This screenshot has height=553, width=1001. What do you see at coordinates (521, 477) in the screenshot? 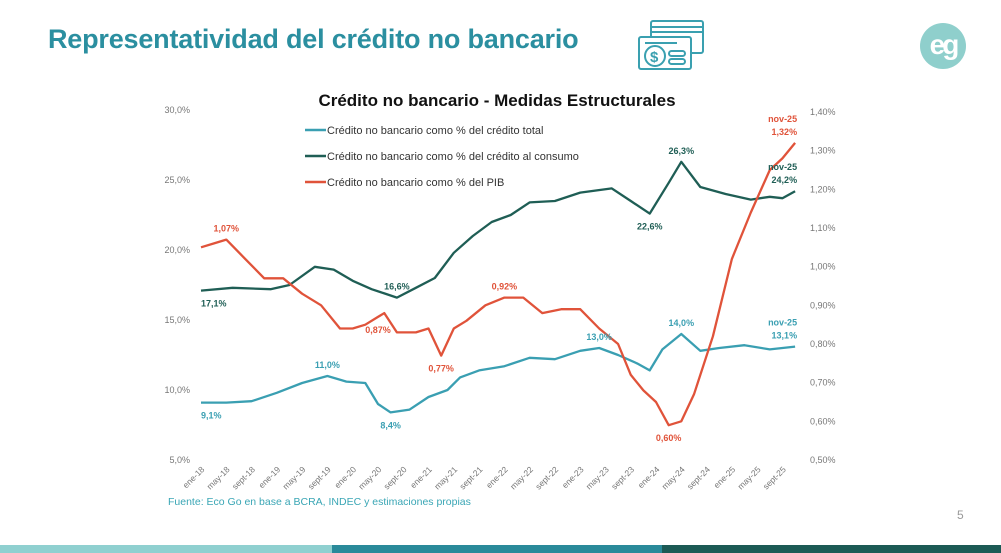
I see `x-tick-label: may-22` at bounding box center [521, 477].